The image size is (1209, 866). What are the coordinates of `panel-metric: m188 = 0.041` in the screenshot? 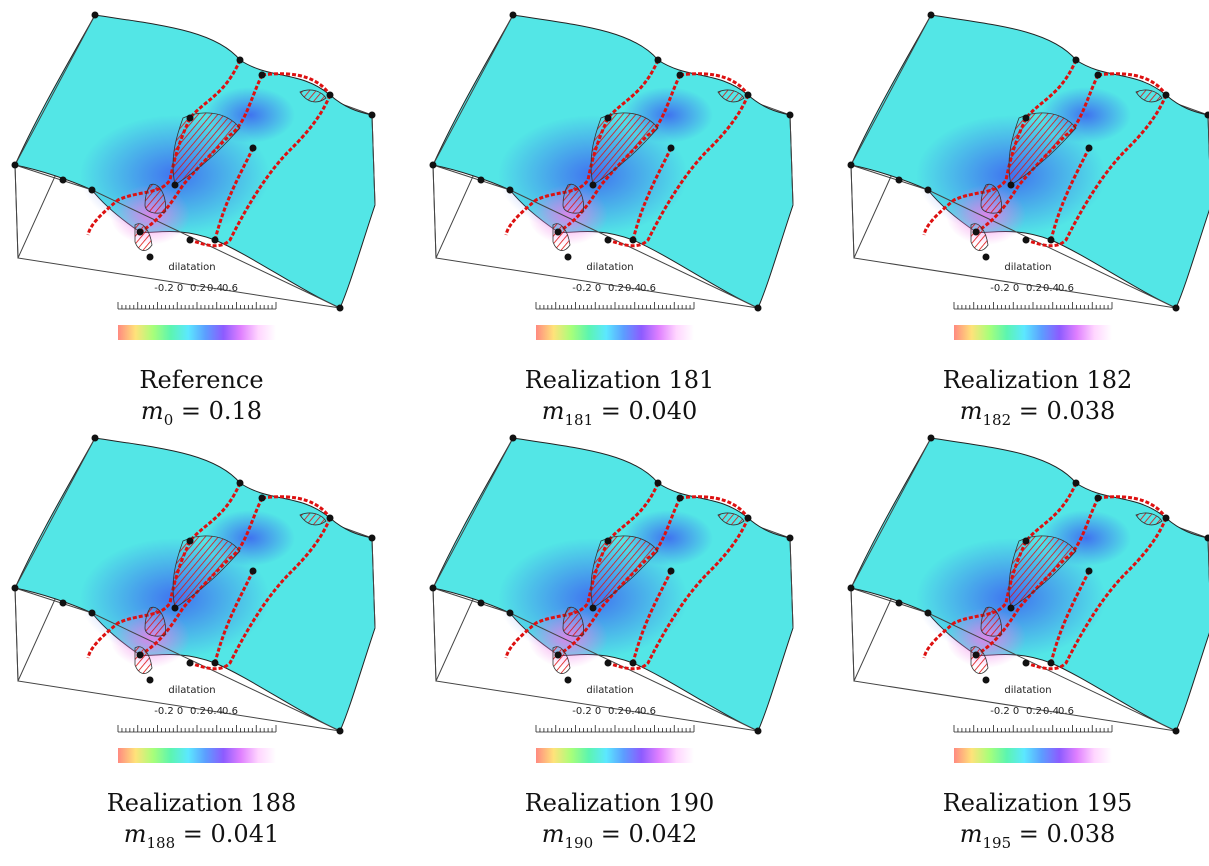 It's located at (201, 838).